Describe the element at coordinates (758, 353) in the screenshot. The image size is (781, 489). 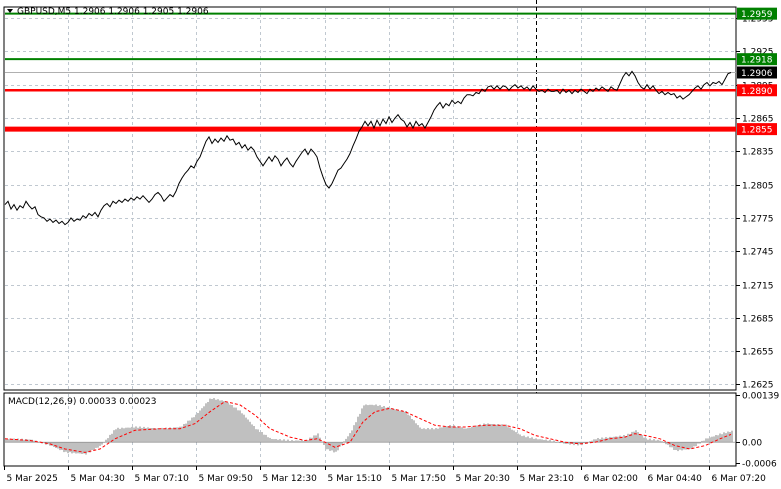
I see `price-tick-label: 1.2655` at that location.